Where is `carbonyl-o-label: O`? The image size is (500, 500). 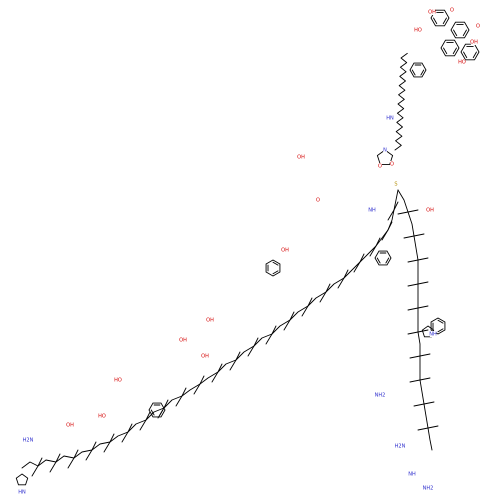
carbonyl-o-label: O is located at coordinates (318, 201).